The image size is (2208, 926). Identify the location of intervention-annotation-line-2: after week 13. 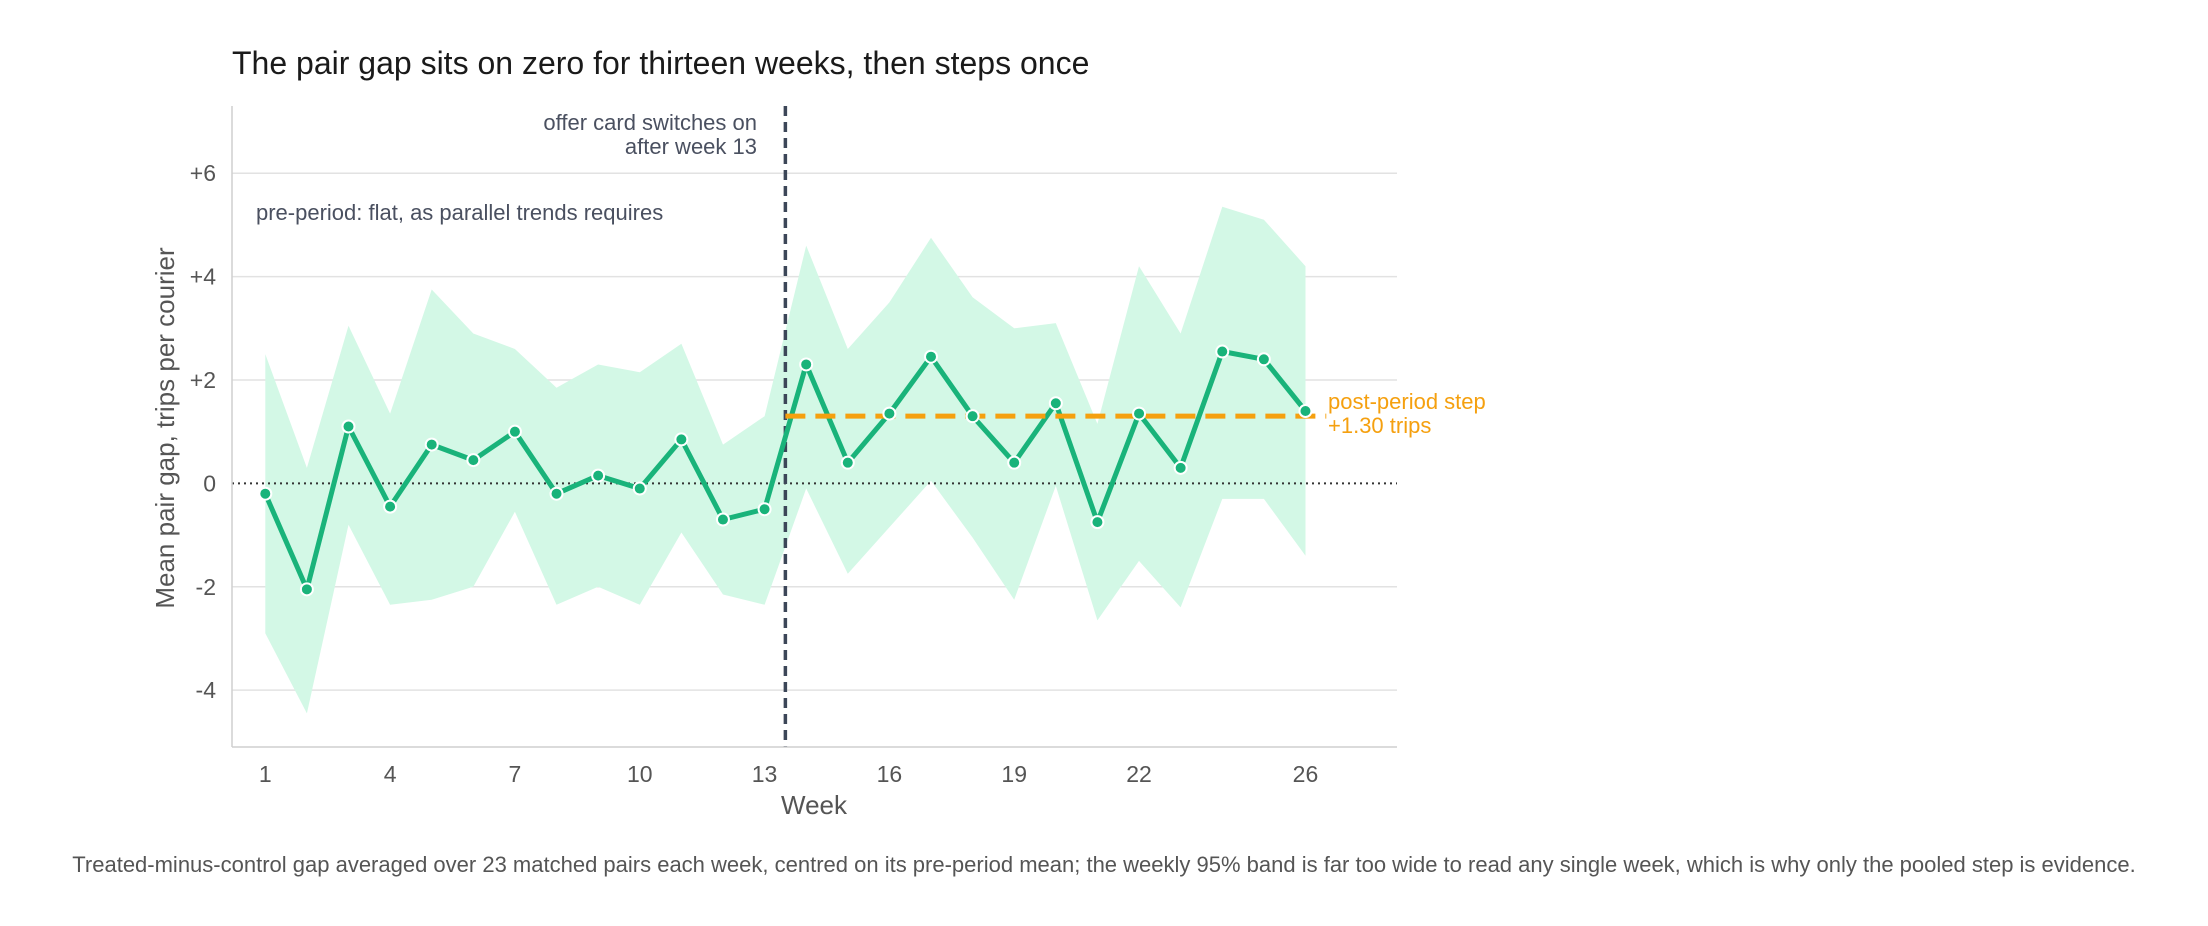
(691, 146).